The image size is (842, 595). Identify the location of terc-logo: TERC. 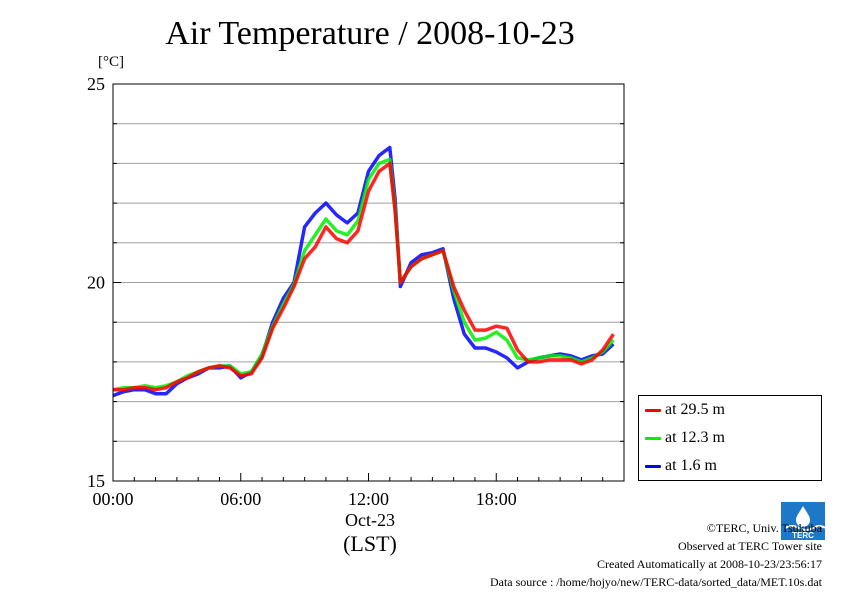
(803, 521).